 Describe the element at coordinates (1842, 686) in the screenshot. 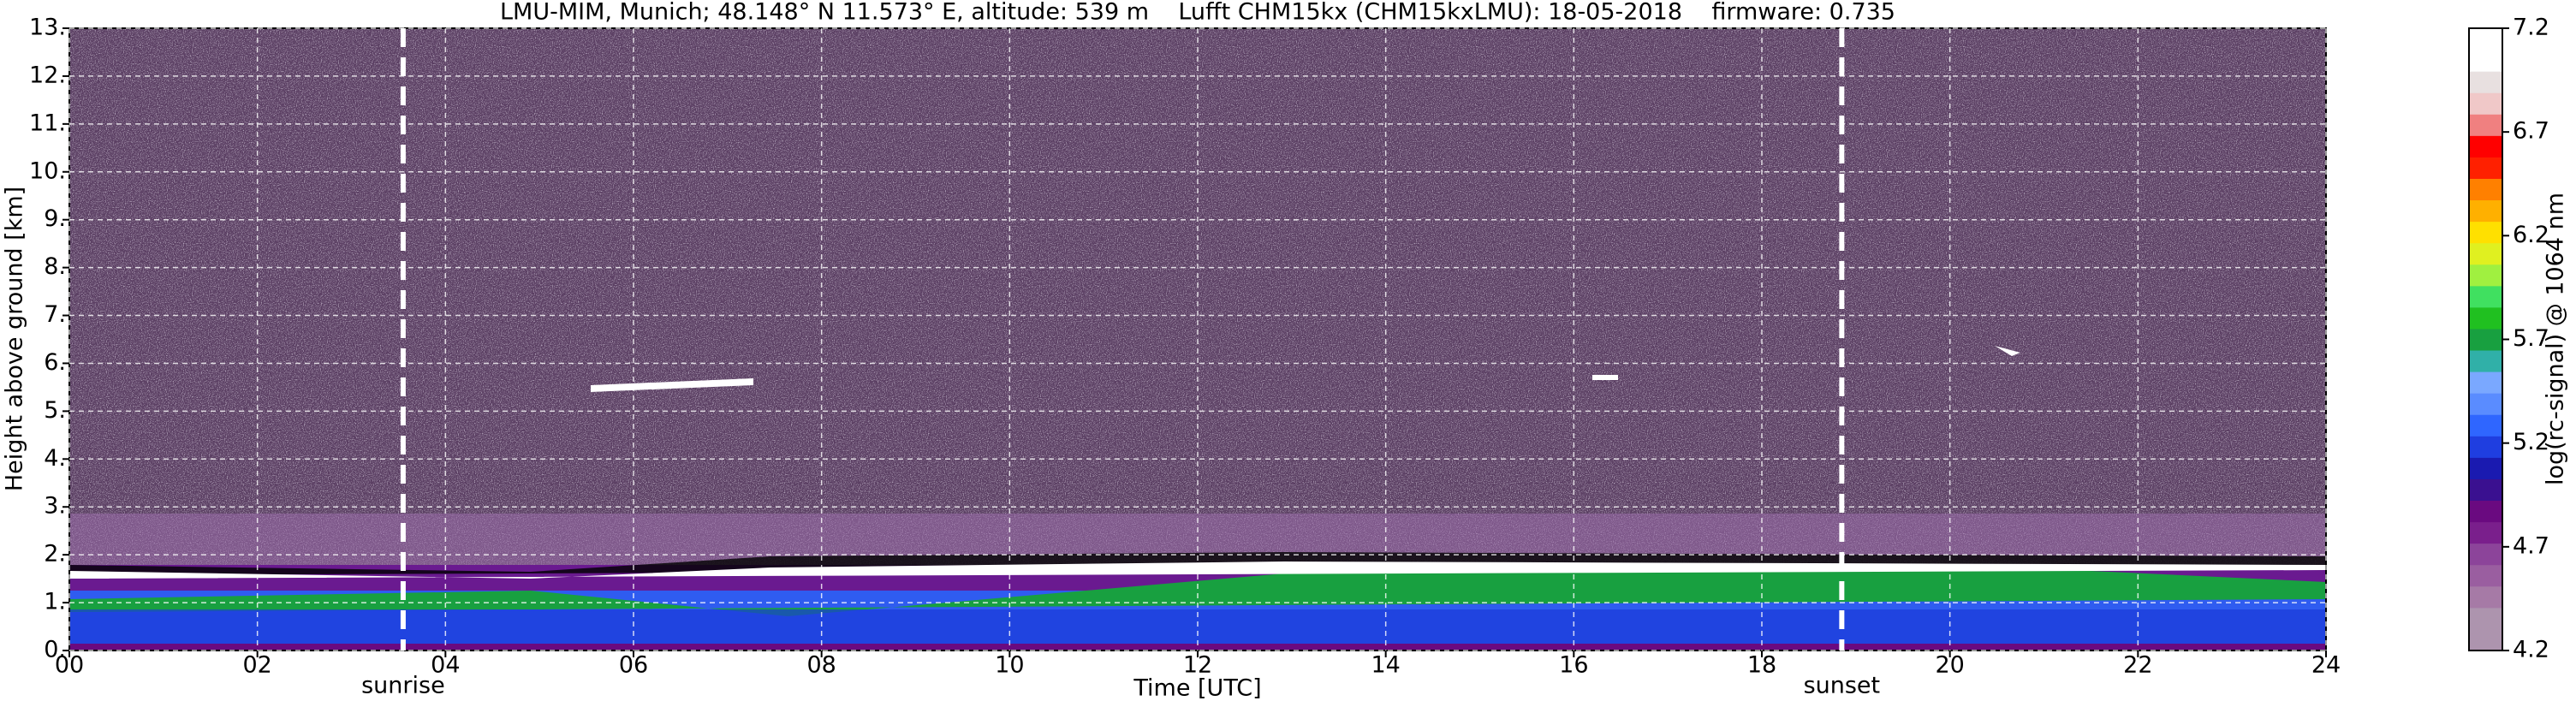

I see `annotation-label: sunset` at that location.